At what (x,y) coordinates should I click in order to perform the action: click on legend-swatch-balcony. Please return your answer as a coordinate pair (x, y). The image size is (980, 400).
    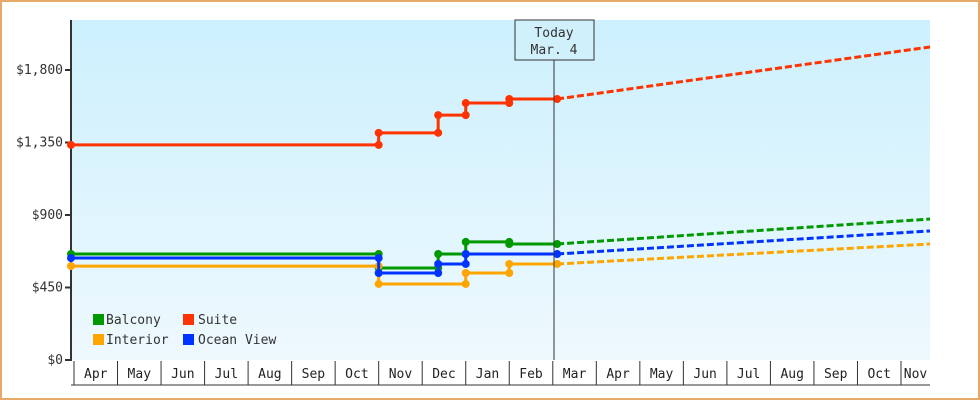
    Looking at the image, I should click on (98, 319).